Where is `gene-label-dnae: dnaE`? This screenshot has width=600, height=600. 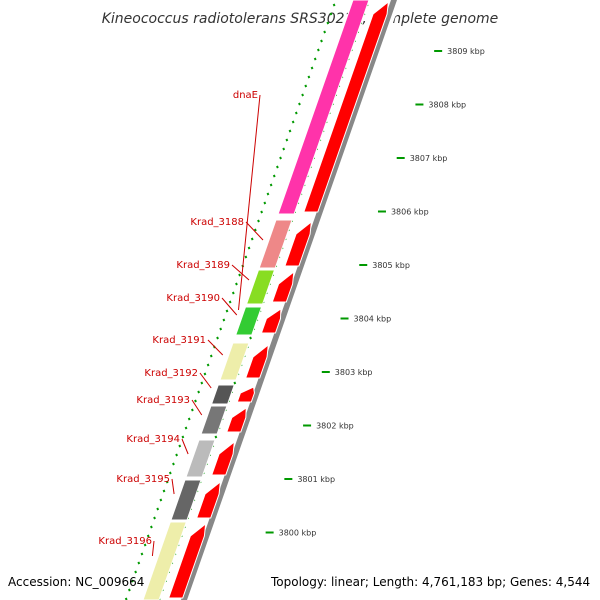
gene-label-dnae: dnaE is located at coordinates (245, 95).